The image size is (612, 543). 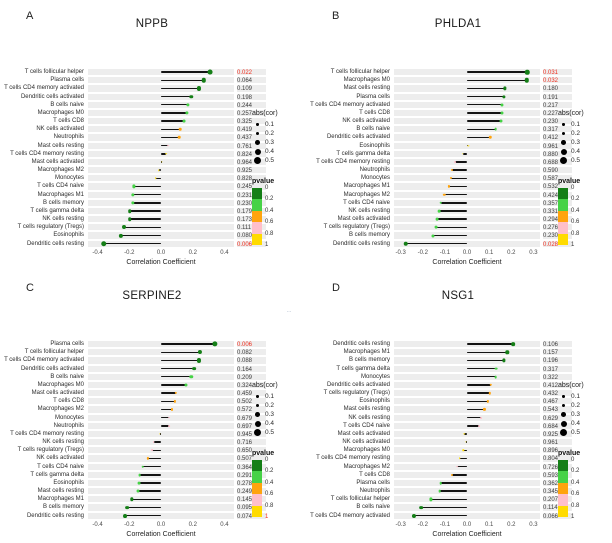 What do you see at coordinates (556, 244) in the screenshot?
I see `pvalue-label: 0.028` at bounding box center [556, 244].